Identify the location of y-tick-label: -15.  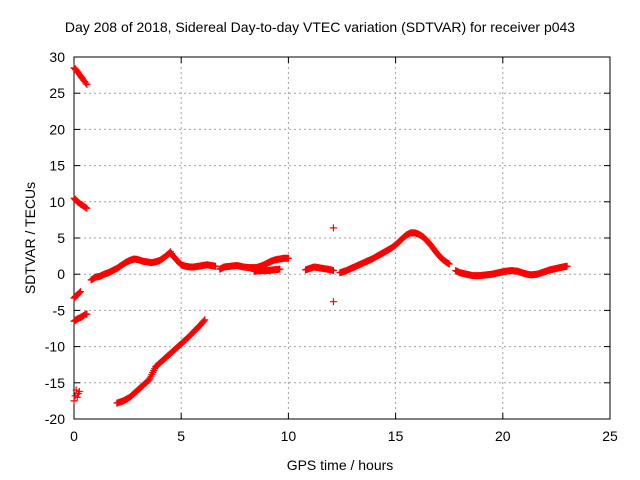
(55, 383).